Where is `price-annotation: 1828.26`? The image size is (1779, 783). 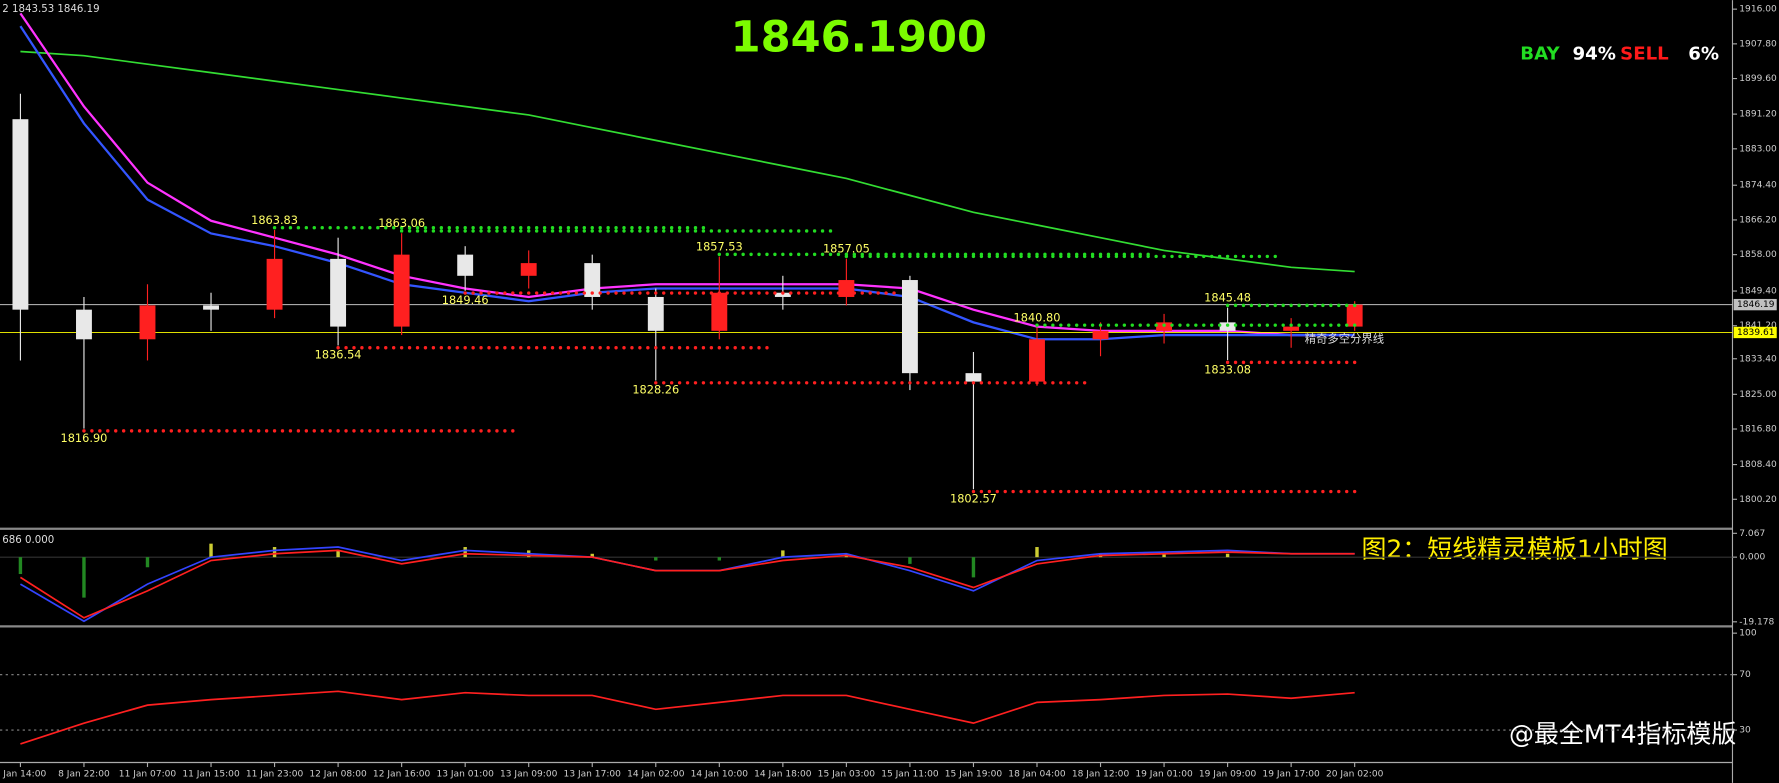 price-annotation: 1828.26 is located at coordinates (655, 390).